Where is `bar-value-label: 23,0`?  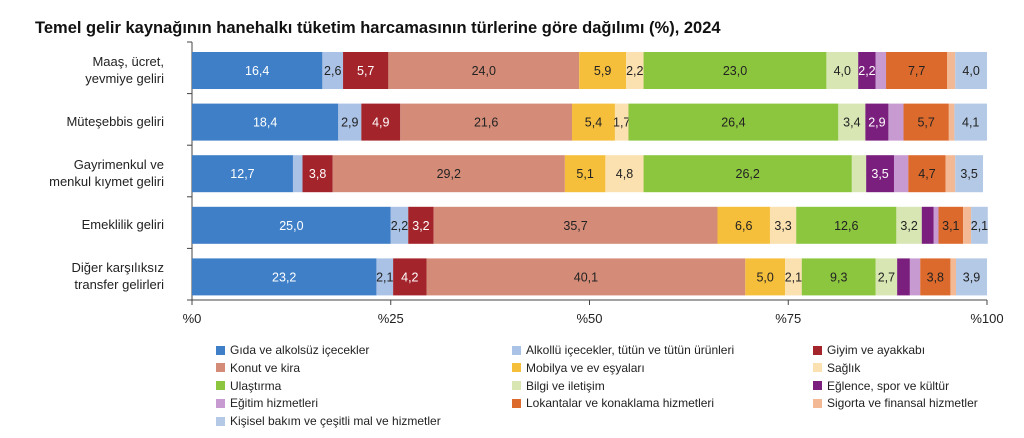 bar-value-label: 23,0 is located at coordinates (735, 71).